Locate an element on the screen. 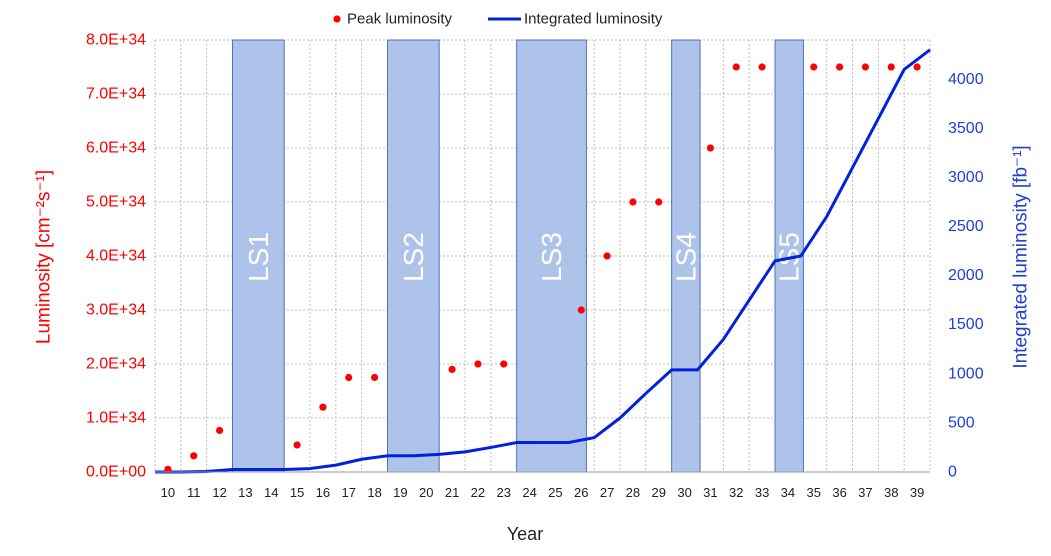 The height and width of the screenshot is (556, 1051). x-tick-label: 16 is located at coordinates (323, 492).